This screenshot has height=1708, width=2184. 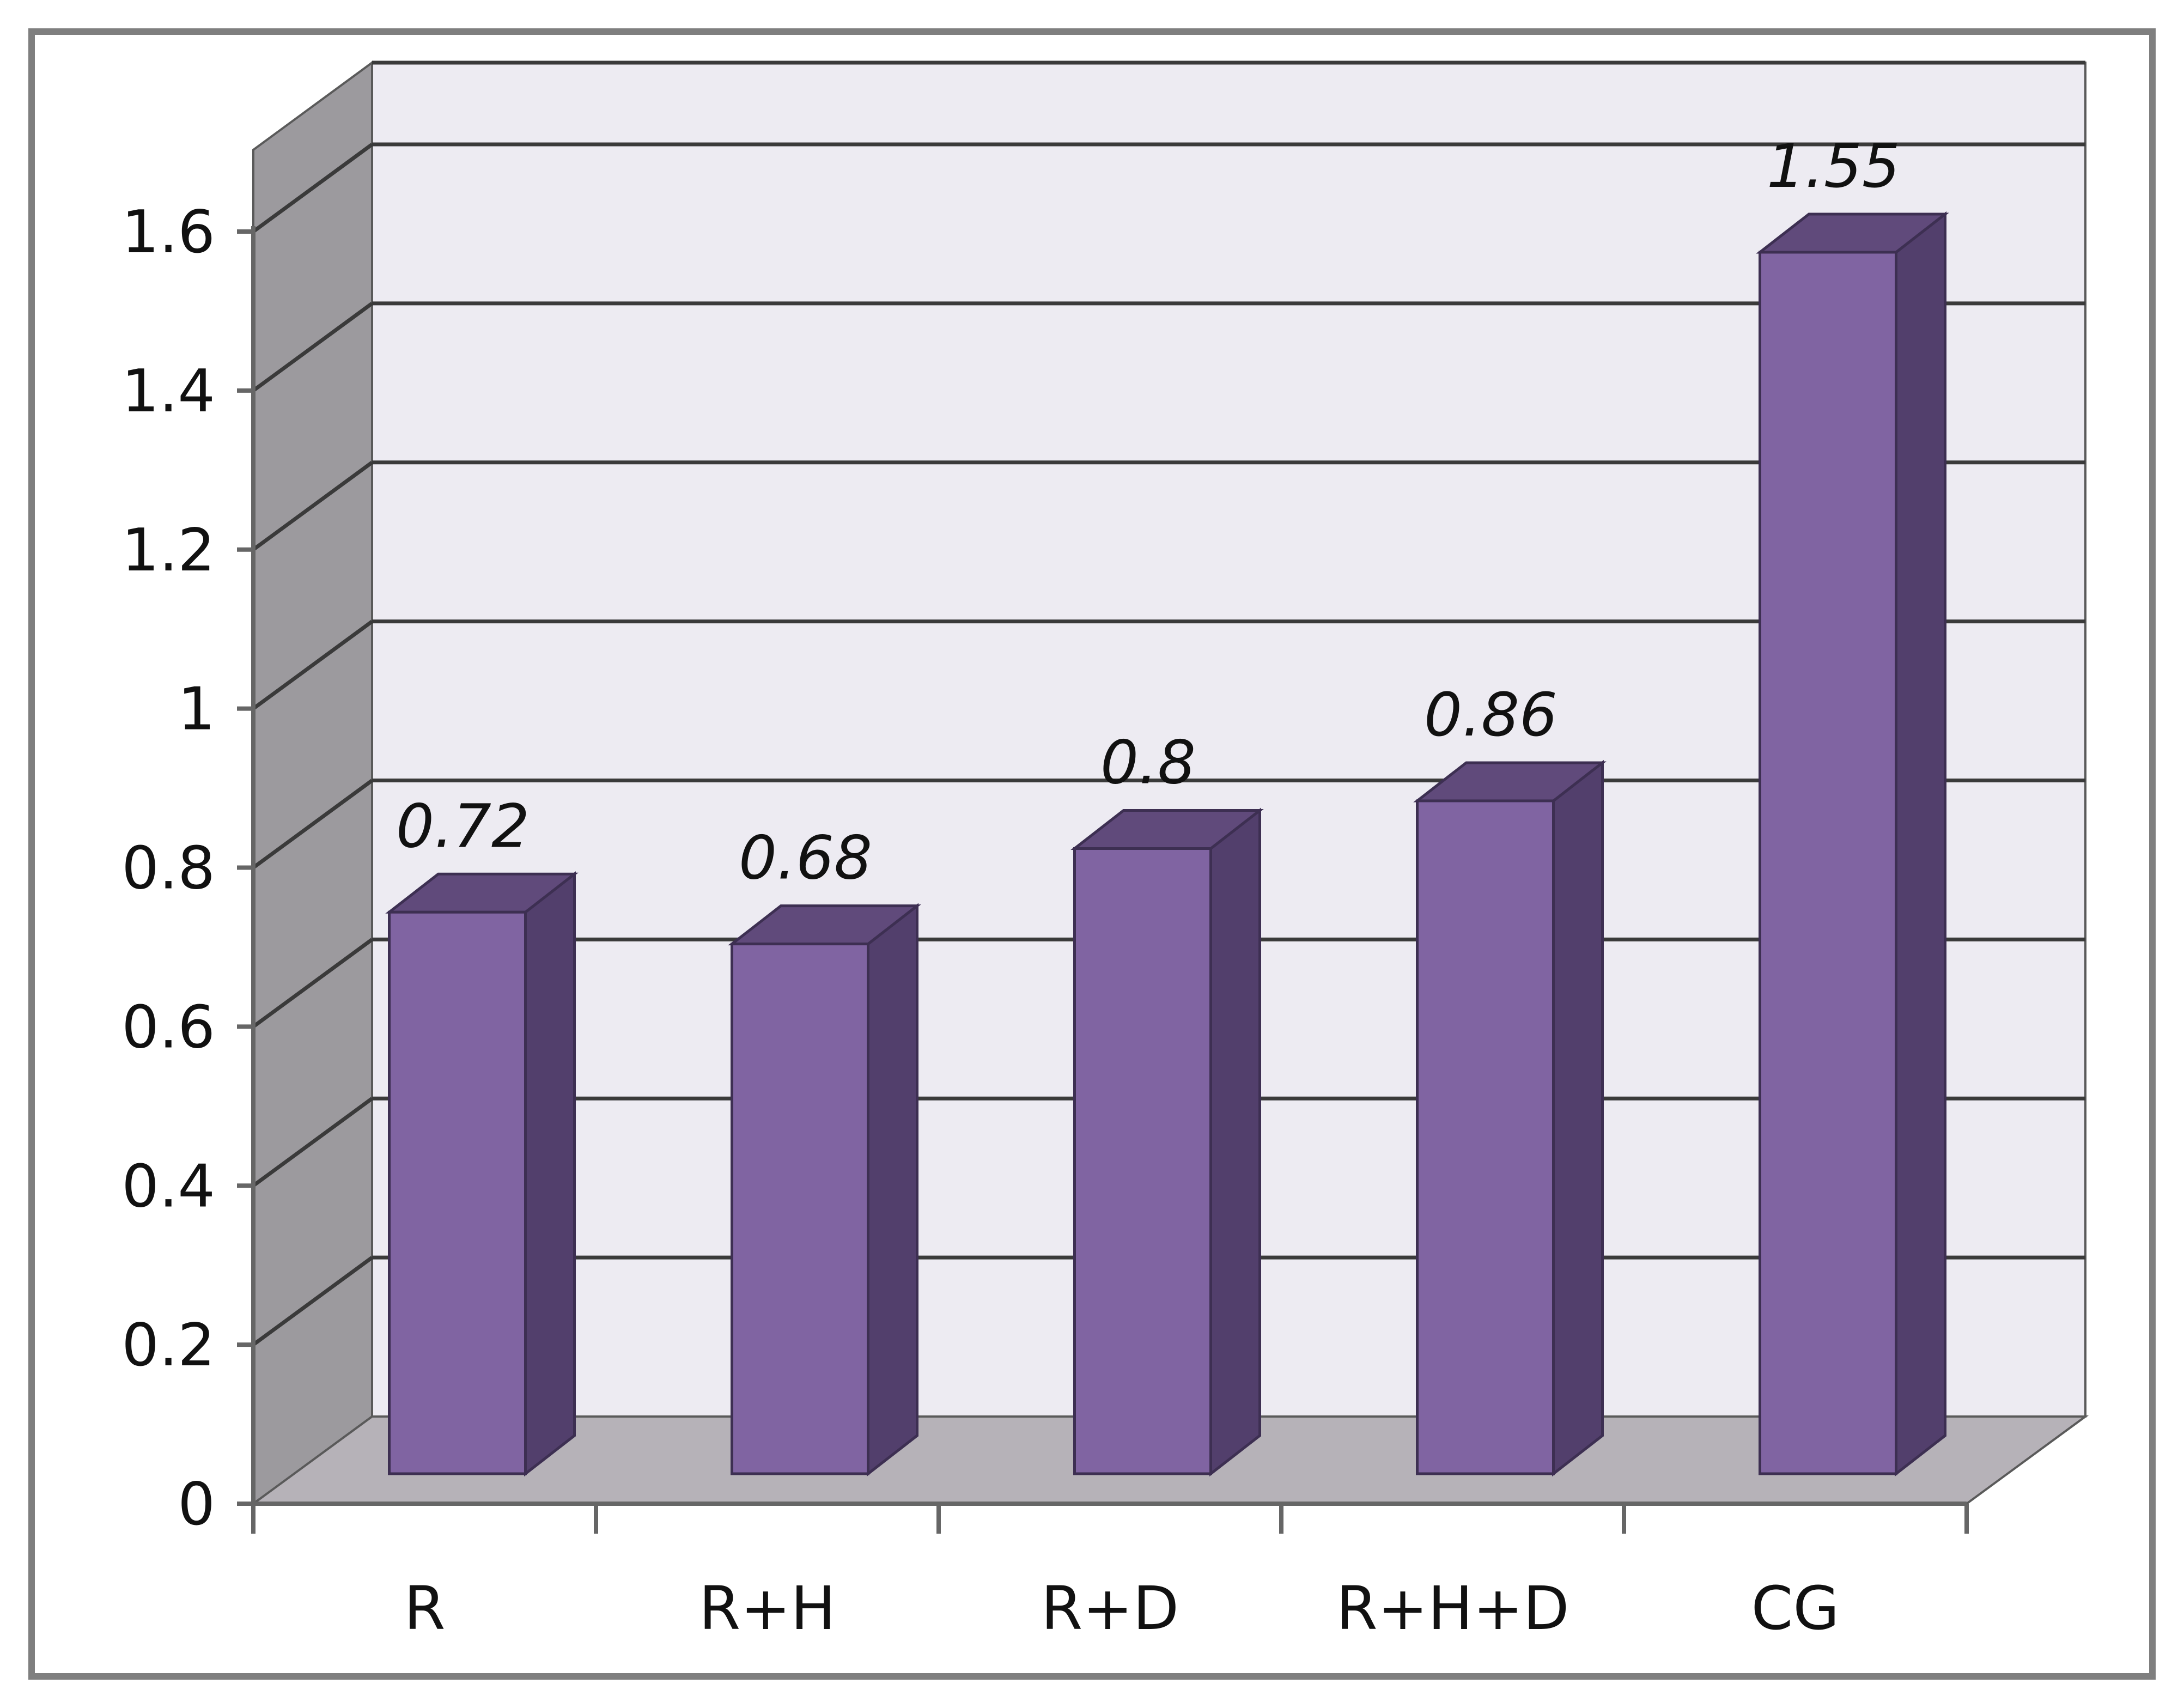 What do you see at coordinates (168, 1345) in the screenshot?
I see `y-tick-label: 0.2` at bounding box center [168, 1345].